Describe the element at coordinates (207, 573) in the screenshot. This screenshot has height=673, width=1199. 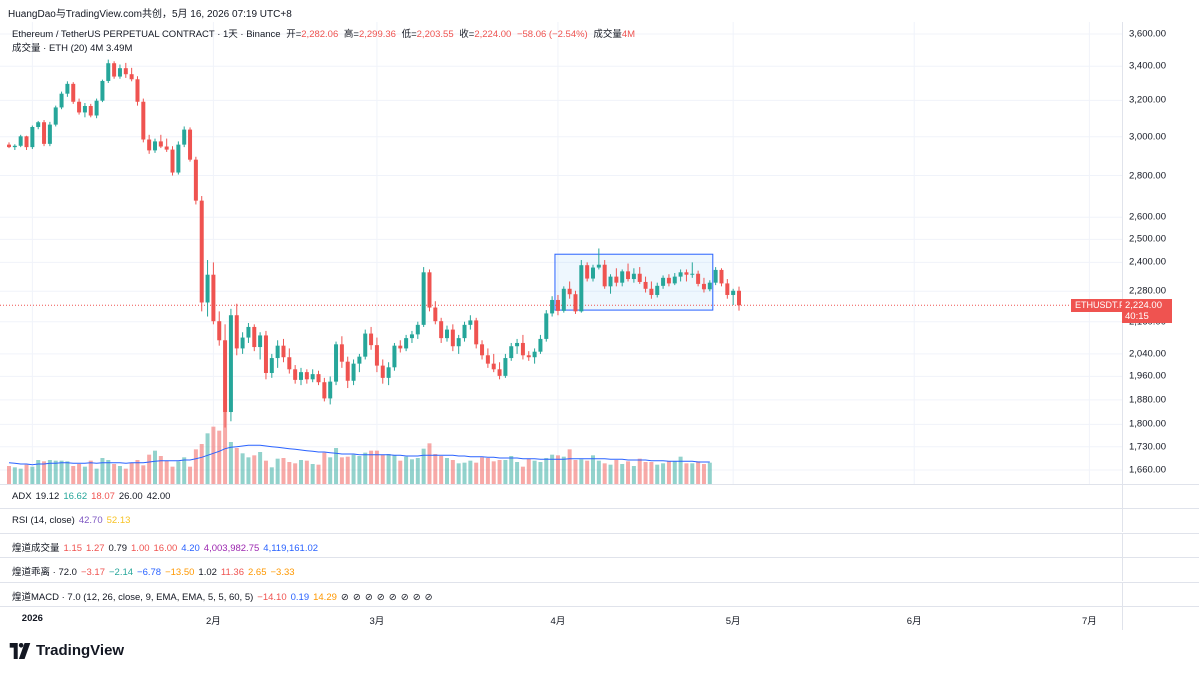
I see `indicator-value: 1.02` at that location.